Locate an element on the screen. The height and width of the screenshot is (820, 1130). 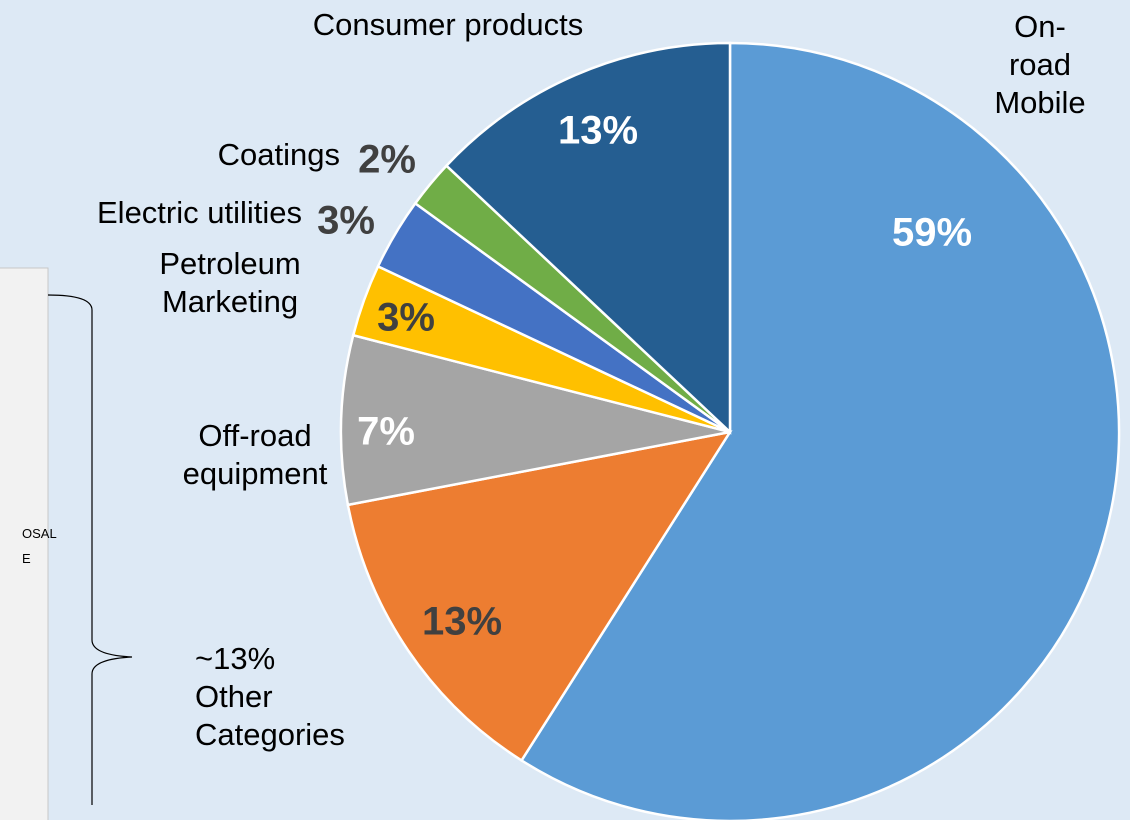
bracket is located at coordinates (90, 549).